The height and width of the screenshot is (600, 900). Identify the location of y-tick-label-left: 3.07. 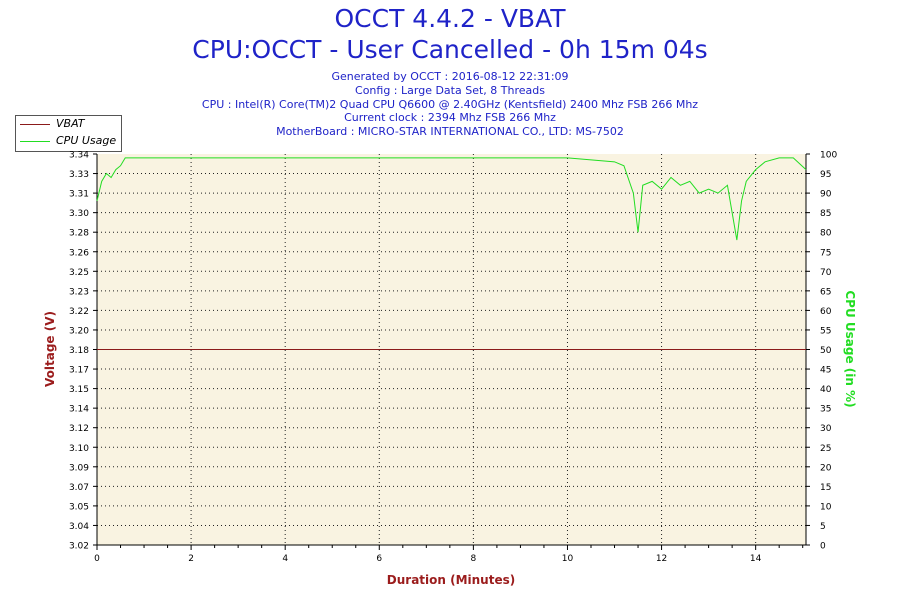
(79, 488).